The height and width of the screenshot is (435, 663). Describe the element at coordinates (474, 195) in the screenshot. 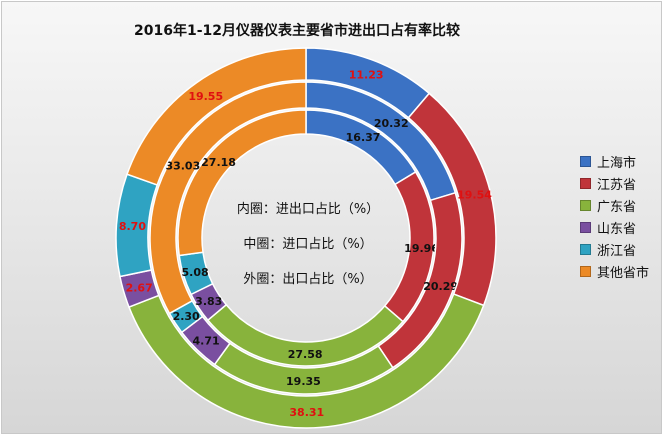

I see `outer-ring-value-label-2: 19.54` at that location.